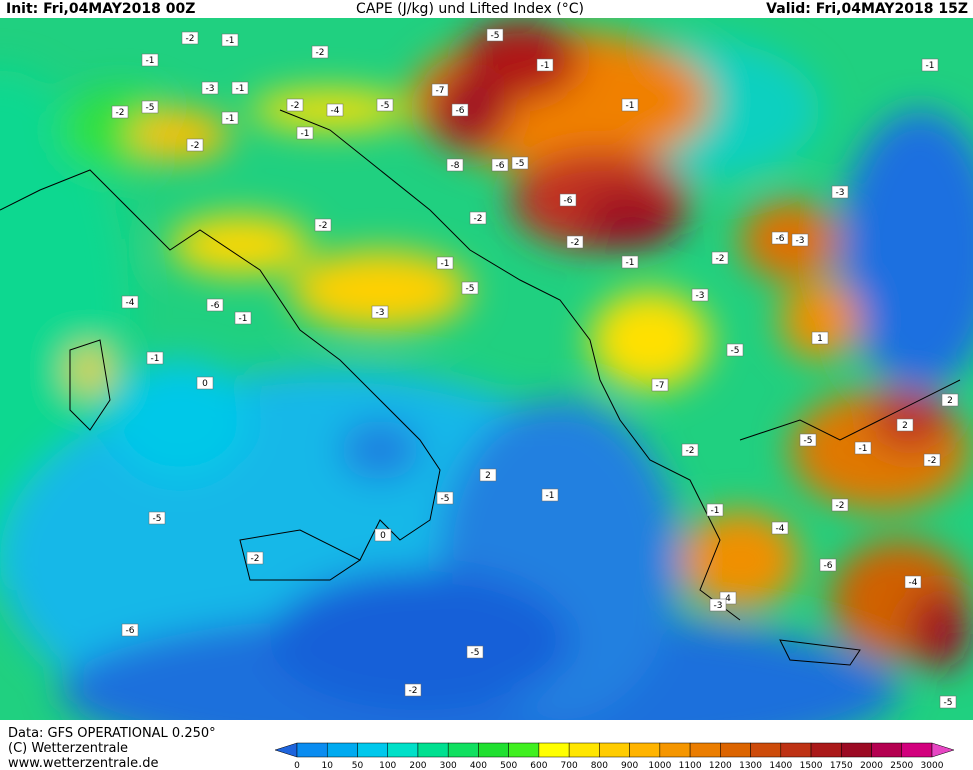 The image size is (973, 770). I want to click on data-source: Data: GFS OPERATIONAL 0.250°, so click(112, 733).